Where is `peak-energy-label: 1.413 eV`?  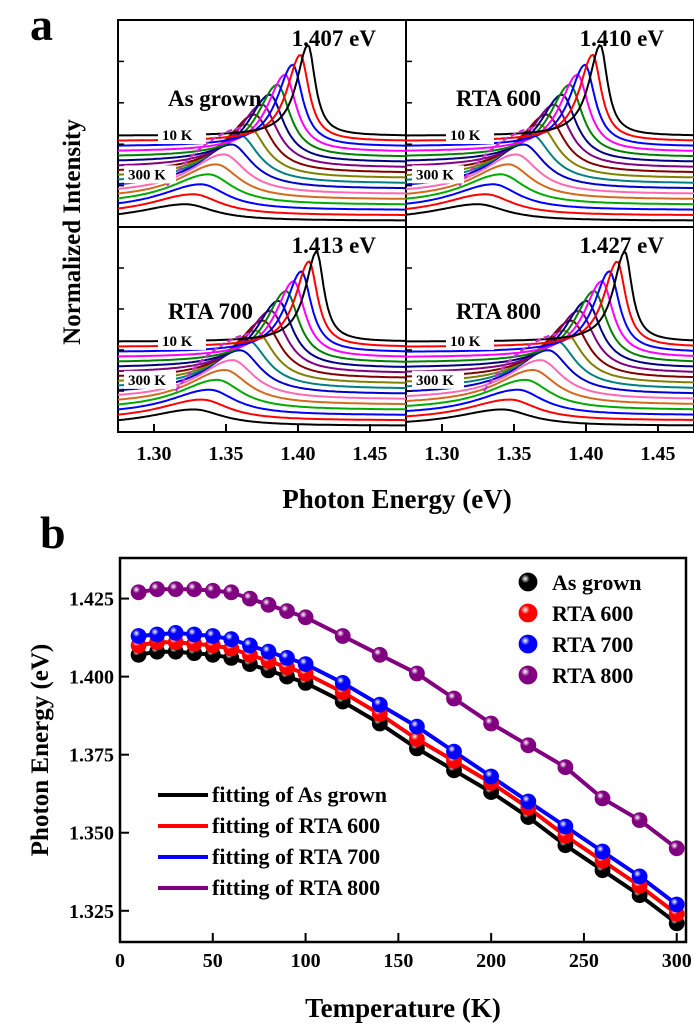
peak-energy-label: 1.413 eV is located at coordinates (334, 245).